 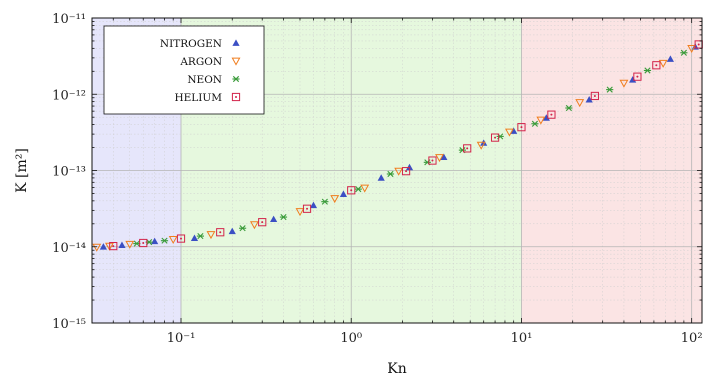 I want to click on legend-marker-argon, so click(x=236, y=61).